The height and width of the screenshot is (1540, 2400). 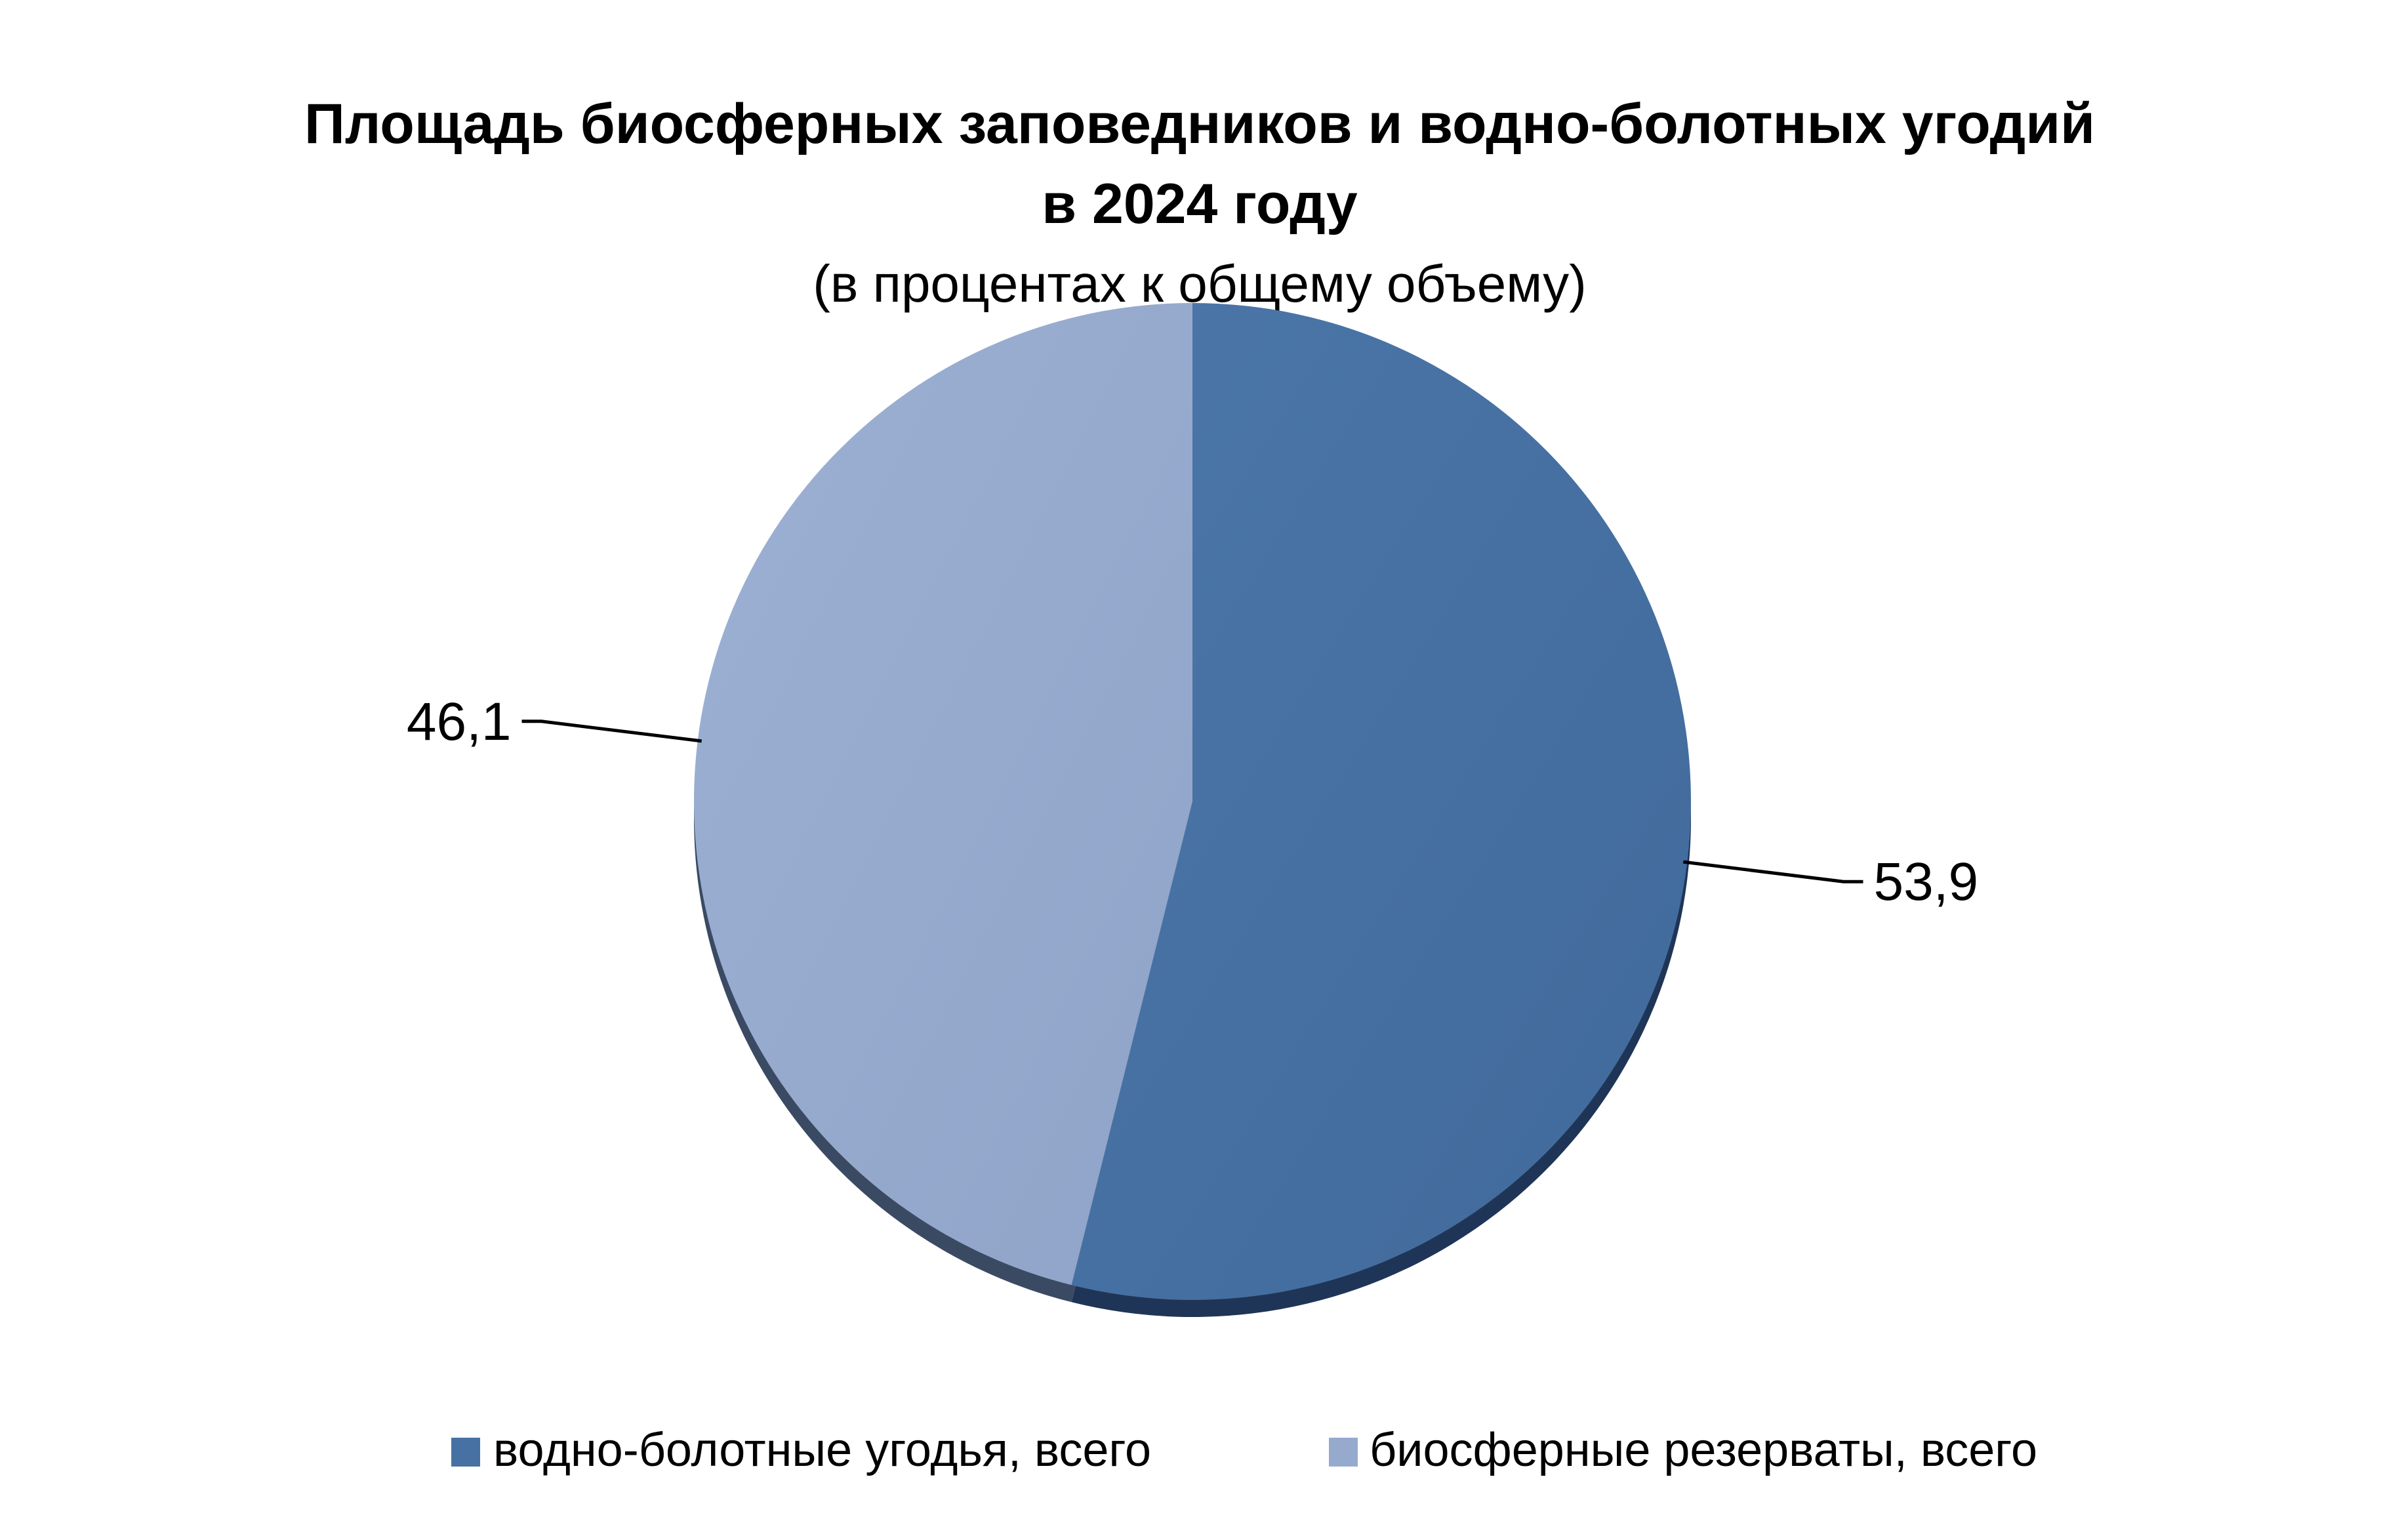 What do you see at coordinates (465, 1452) in the screenshot?
I see `legend-swatch-wetlands` at bounding box center [465, 1452].